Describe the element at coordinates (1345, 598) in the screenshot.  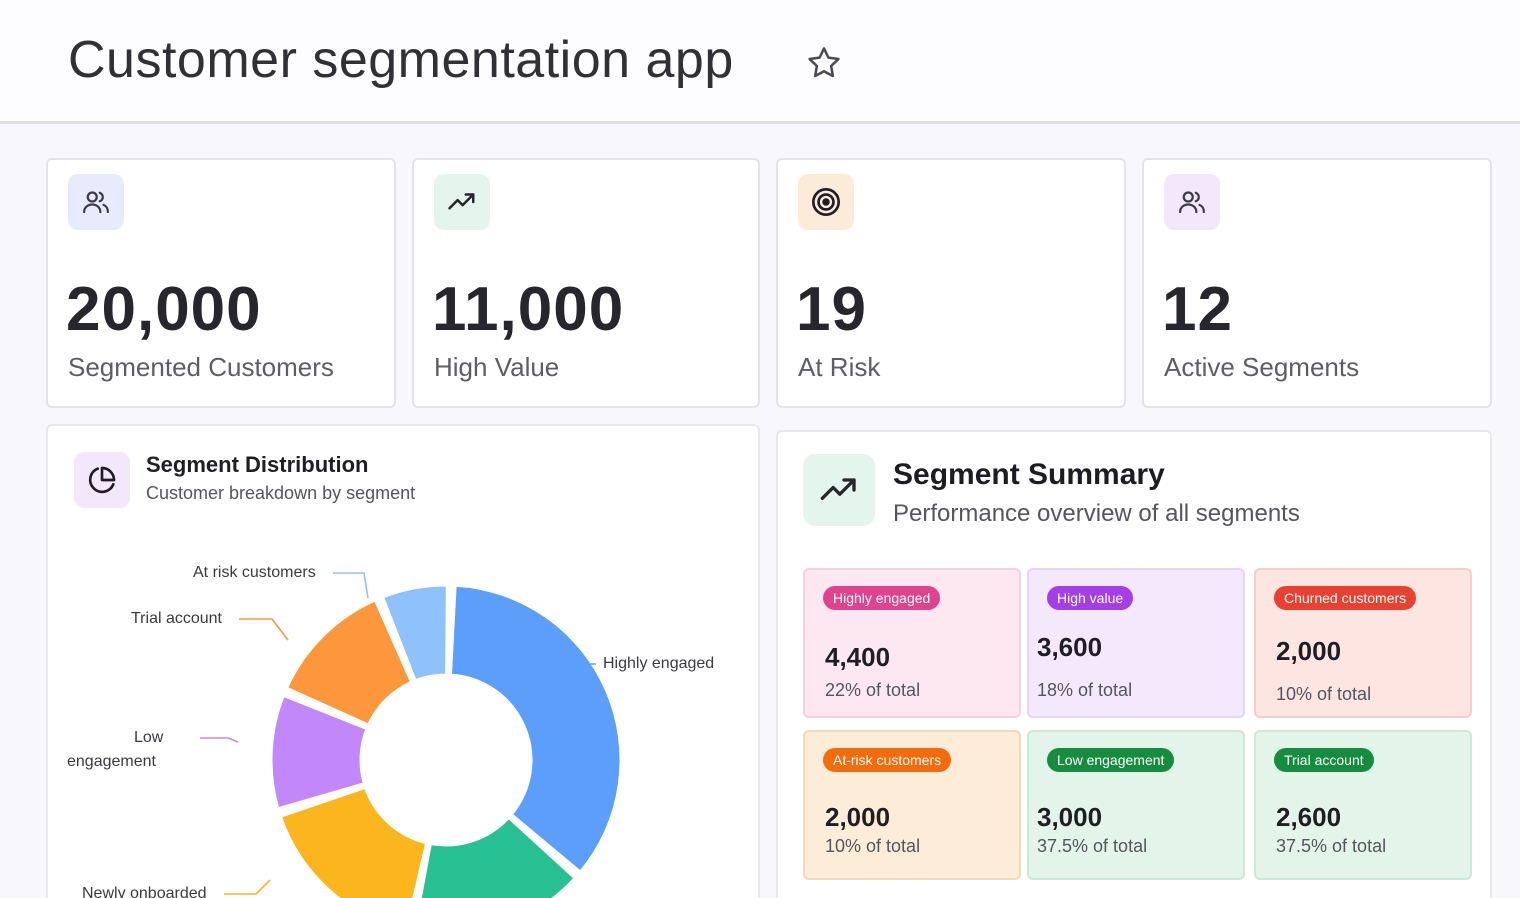
I see `segment-badge: Churned customers` at that location.